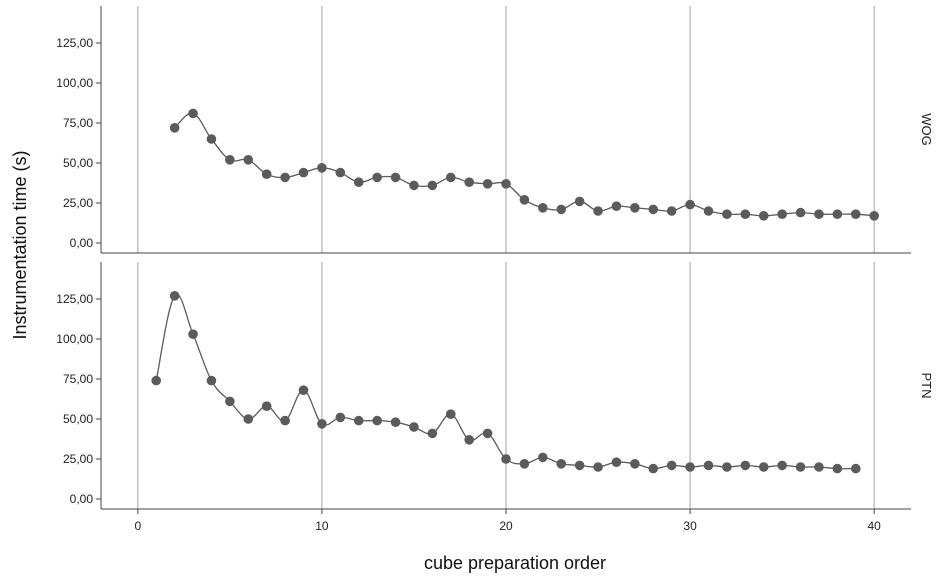 This screenshot has width=936, height=576. Describe the element at coordinates (74, 83) in the screenshot. I see `y-tick-label-wog-100: 100,00` at that location.